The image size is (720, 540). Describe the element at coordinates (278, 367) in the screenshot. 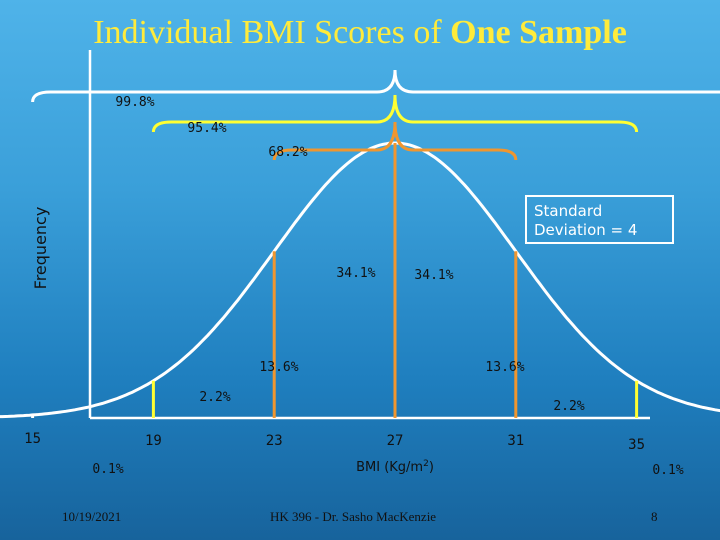

I see `region-label-3: 13.6%` at that location.